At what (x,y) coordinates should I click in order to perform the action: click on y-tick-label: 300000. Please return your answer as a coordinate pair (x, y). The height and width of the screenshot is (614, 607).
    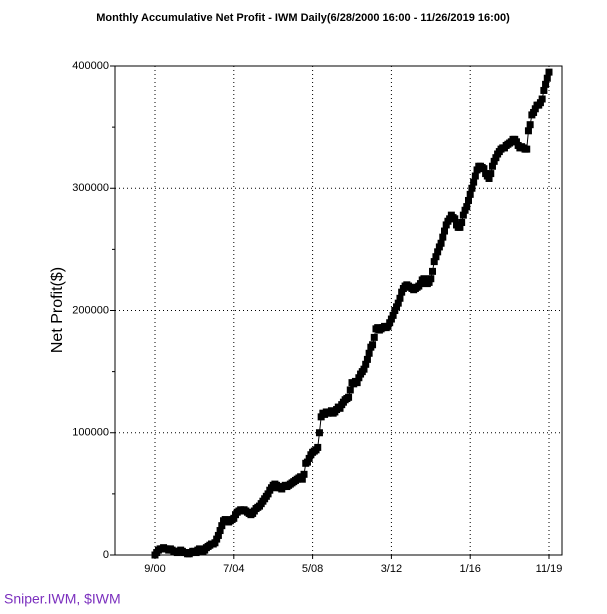
    Looking at the image, I should click on (90, 188).